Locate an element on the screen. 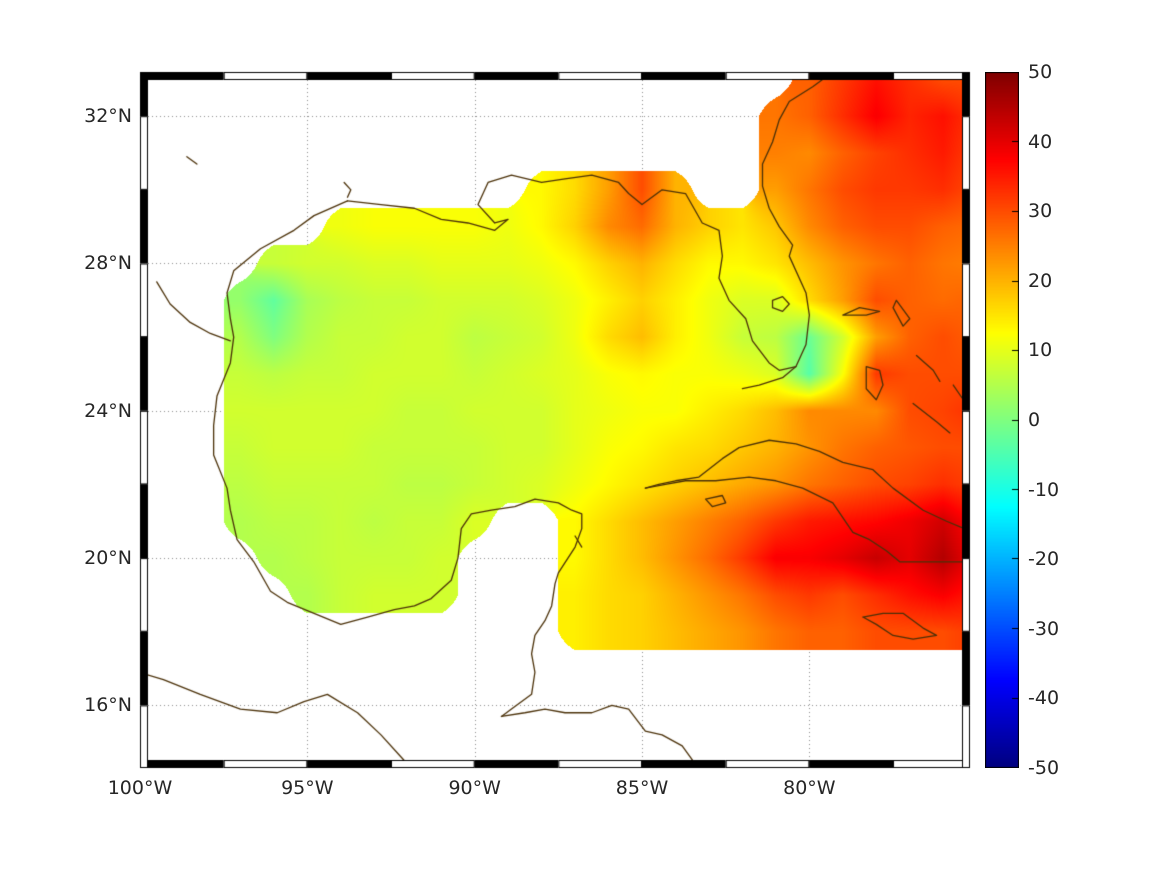  colorbar-tick-label: -30 is located at coordinates (1044, 628).